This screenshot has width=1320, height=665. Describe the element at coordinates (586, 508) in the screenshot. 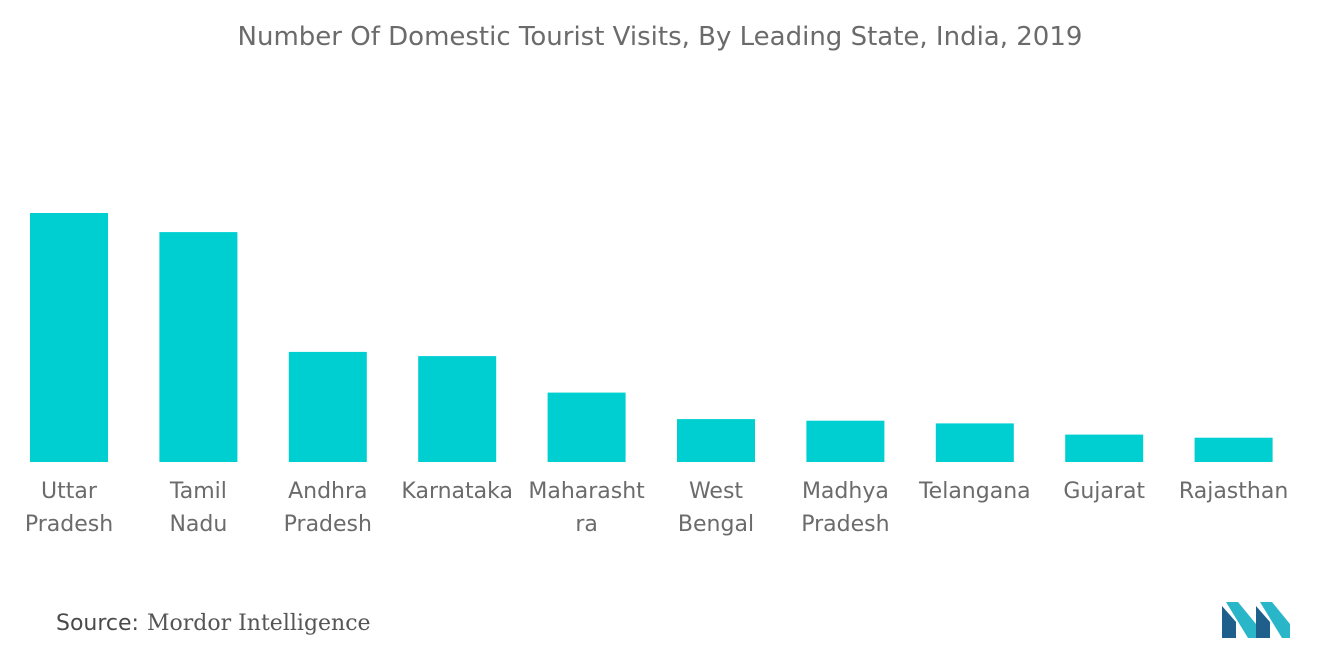

I see `x-tick-label: Maharasht ra` at that location.